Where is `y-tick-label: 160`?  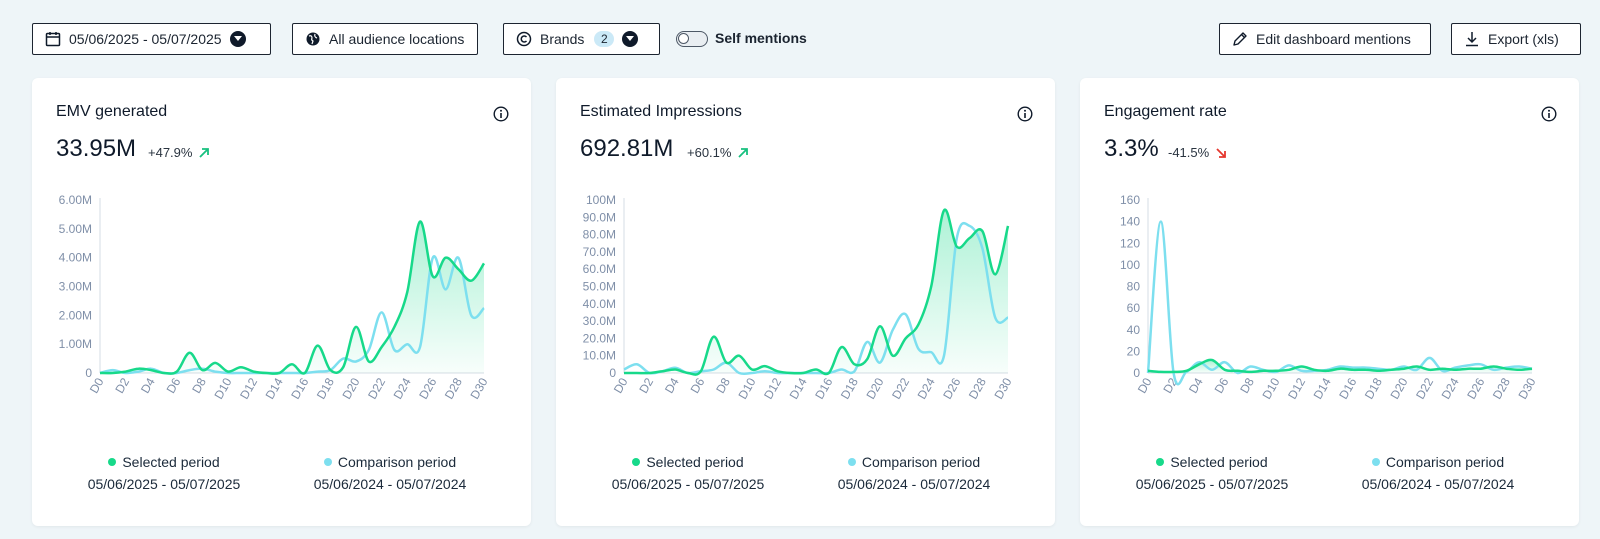 y-tick-label: 160 is located at coordinates (1130, 200).